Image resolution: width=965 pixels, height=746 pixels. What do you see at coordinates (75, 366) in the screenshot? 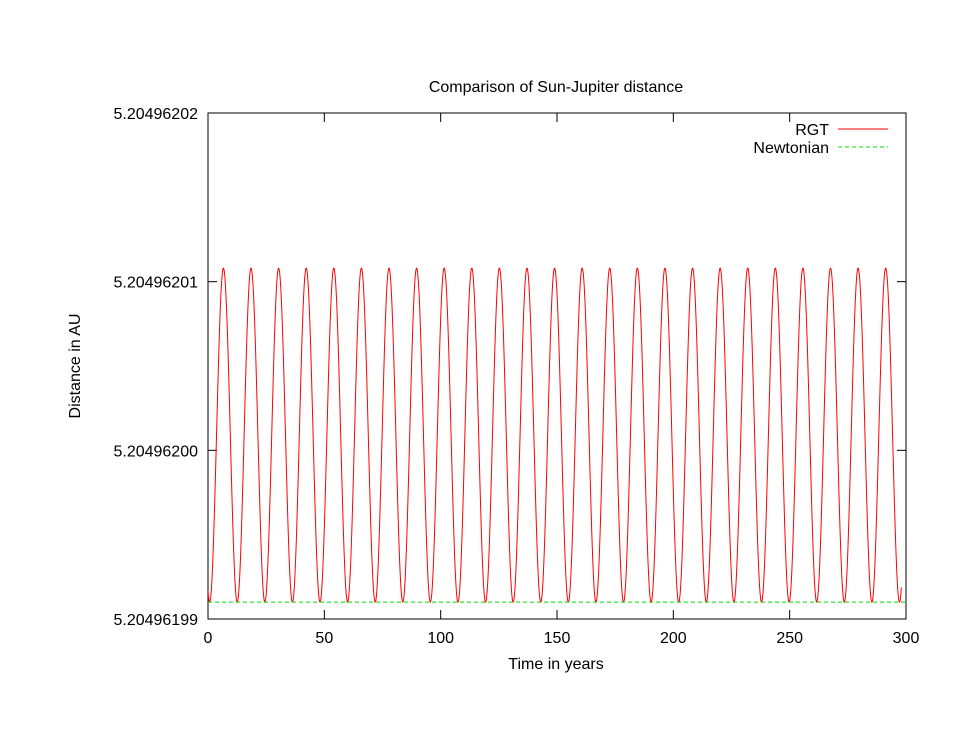
I see `y-axis-label: Distance in AU` at bounding box center [75, 366].